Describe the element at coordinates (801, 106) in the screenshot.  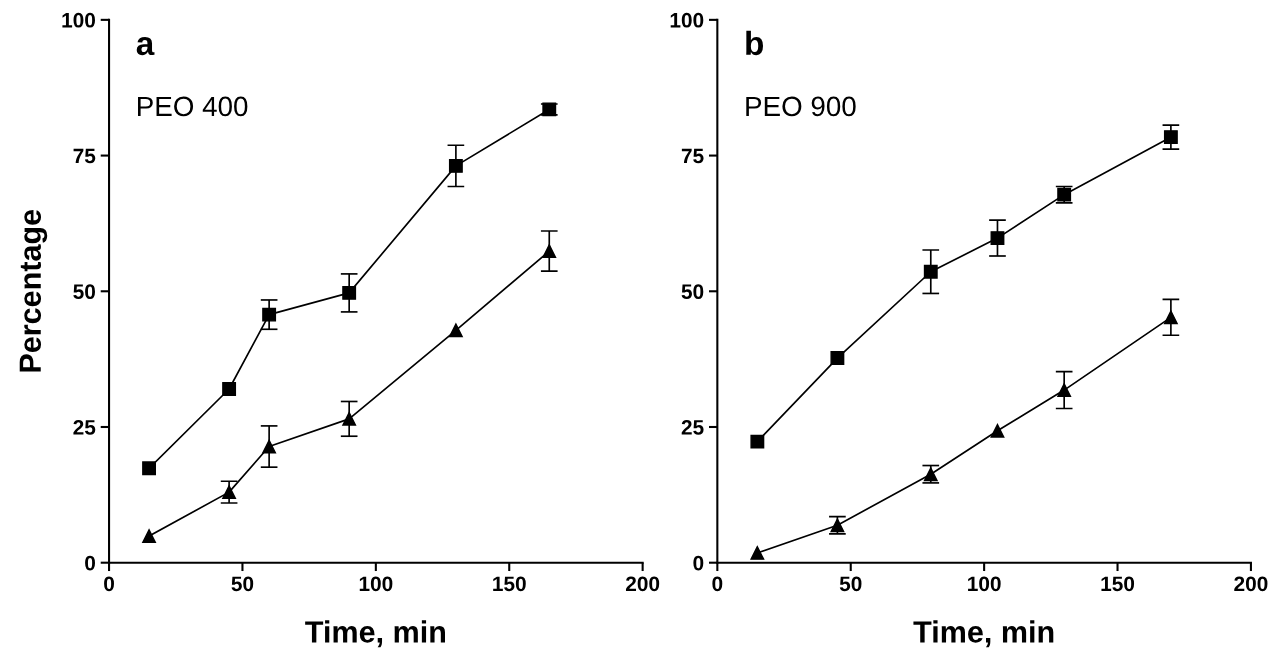
I see `annotation: PEO 900` at that location.